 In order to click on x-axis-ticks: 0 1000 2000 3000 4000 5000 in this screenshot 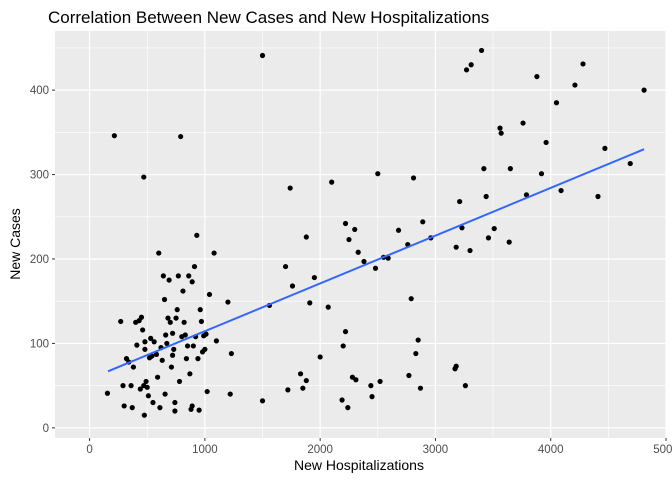, I will do `click(379, 447)`.